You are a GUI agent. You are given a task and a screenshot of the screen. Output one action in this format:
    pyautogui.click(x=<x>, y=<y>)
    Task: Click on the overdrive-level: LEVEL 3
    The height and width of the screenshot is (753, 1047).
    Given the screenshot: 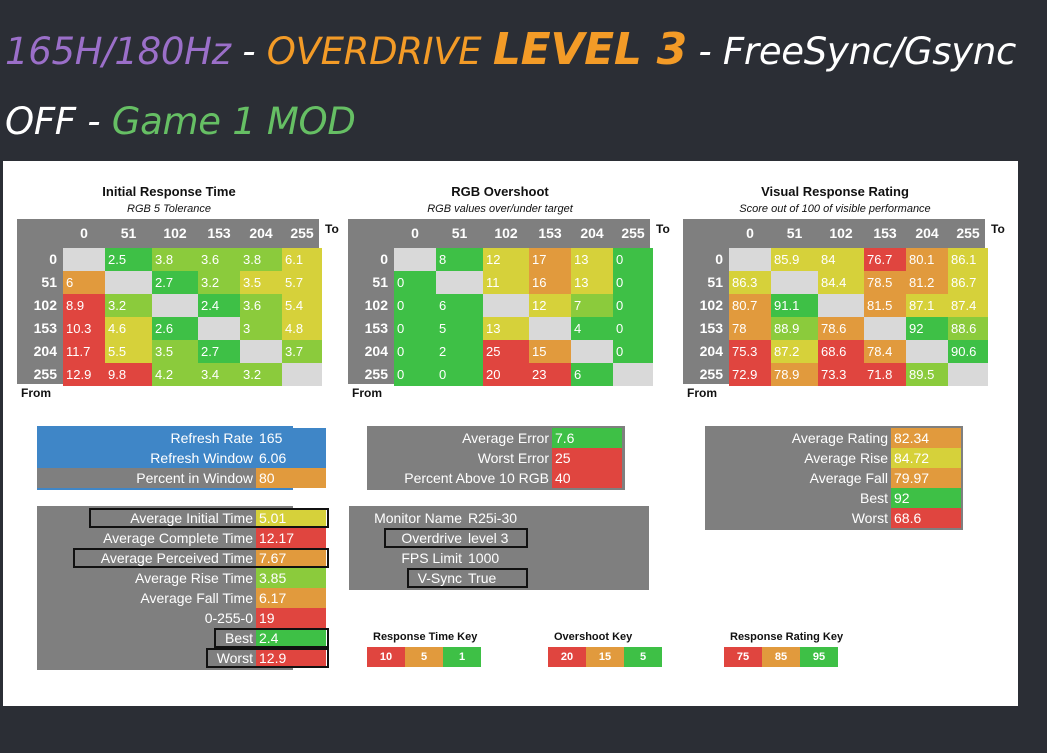 What is the action you would take?
    pyautogui.click(x=589, y=49)
    